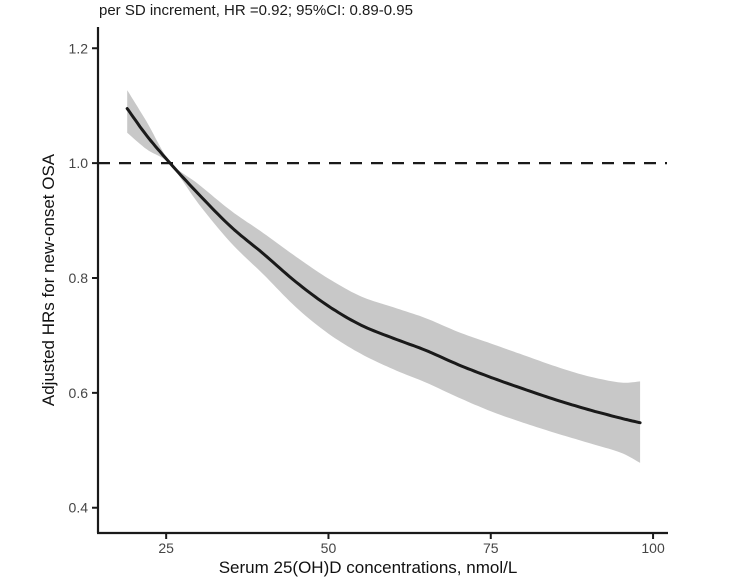  Describe the element at coordinates (79, 48) in the screenshot. I see `y-tick-label: 1.2` at that location.